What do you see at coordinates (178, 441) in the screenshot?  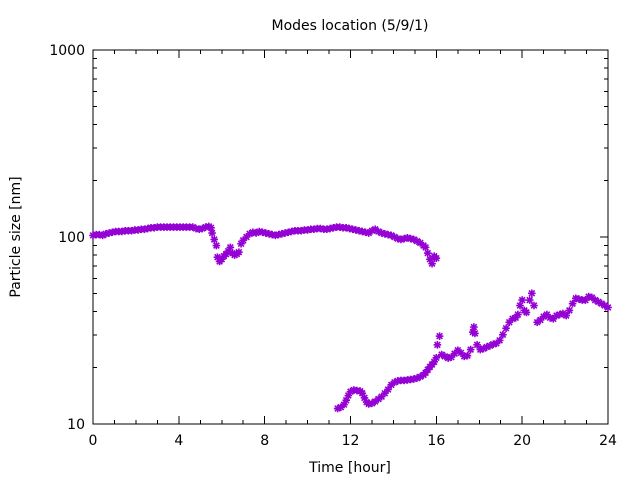 I see `x-tick-label: 4` at bounding box center [178, 441].